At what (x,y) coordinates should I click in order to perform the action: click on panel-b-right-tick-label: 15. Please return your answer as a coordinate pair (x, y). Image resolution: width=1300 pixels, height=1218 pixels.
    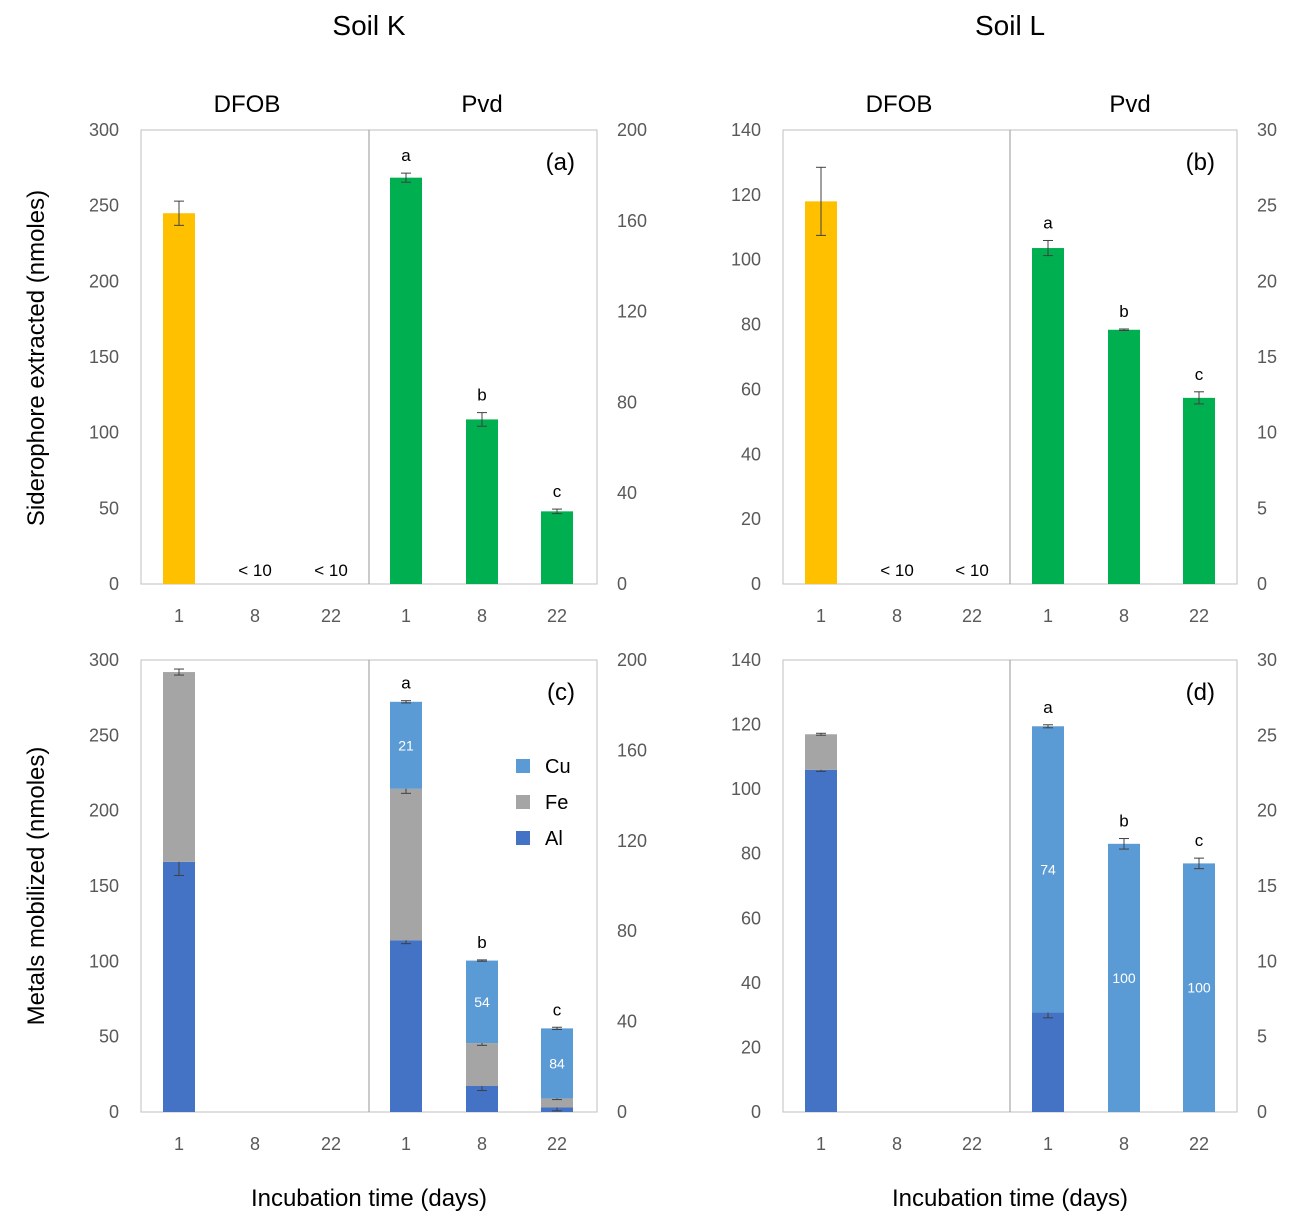
    Looking at the image, I should click on (1267, 357).